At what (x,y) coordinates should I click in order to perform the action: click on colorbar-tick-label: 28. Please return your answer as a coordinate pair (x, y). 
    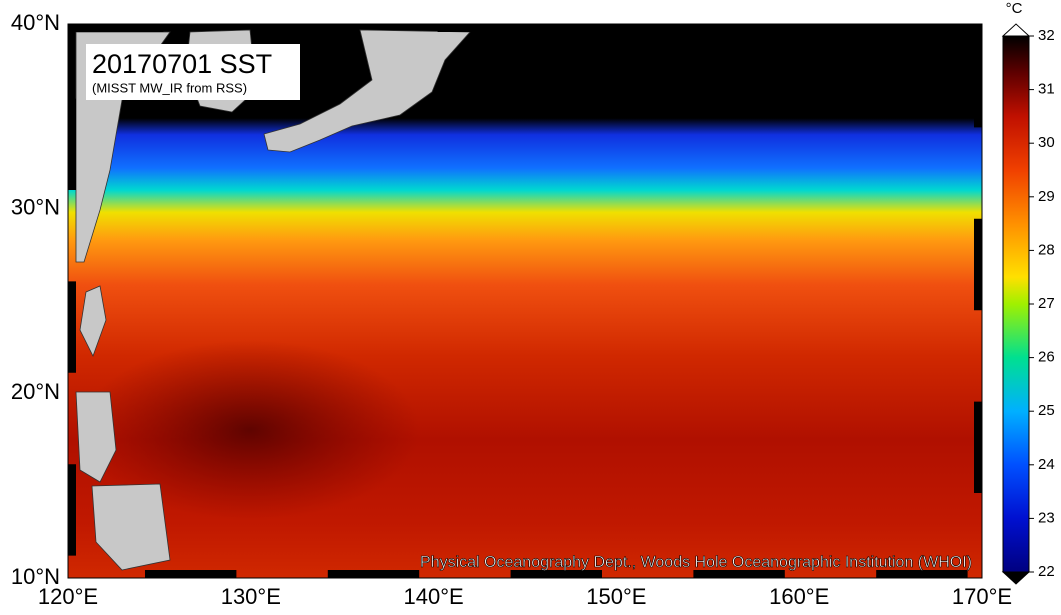
    Looking at the image, I should click on (1046, 249).